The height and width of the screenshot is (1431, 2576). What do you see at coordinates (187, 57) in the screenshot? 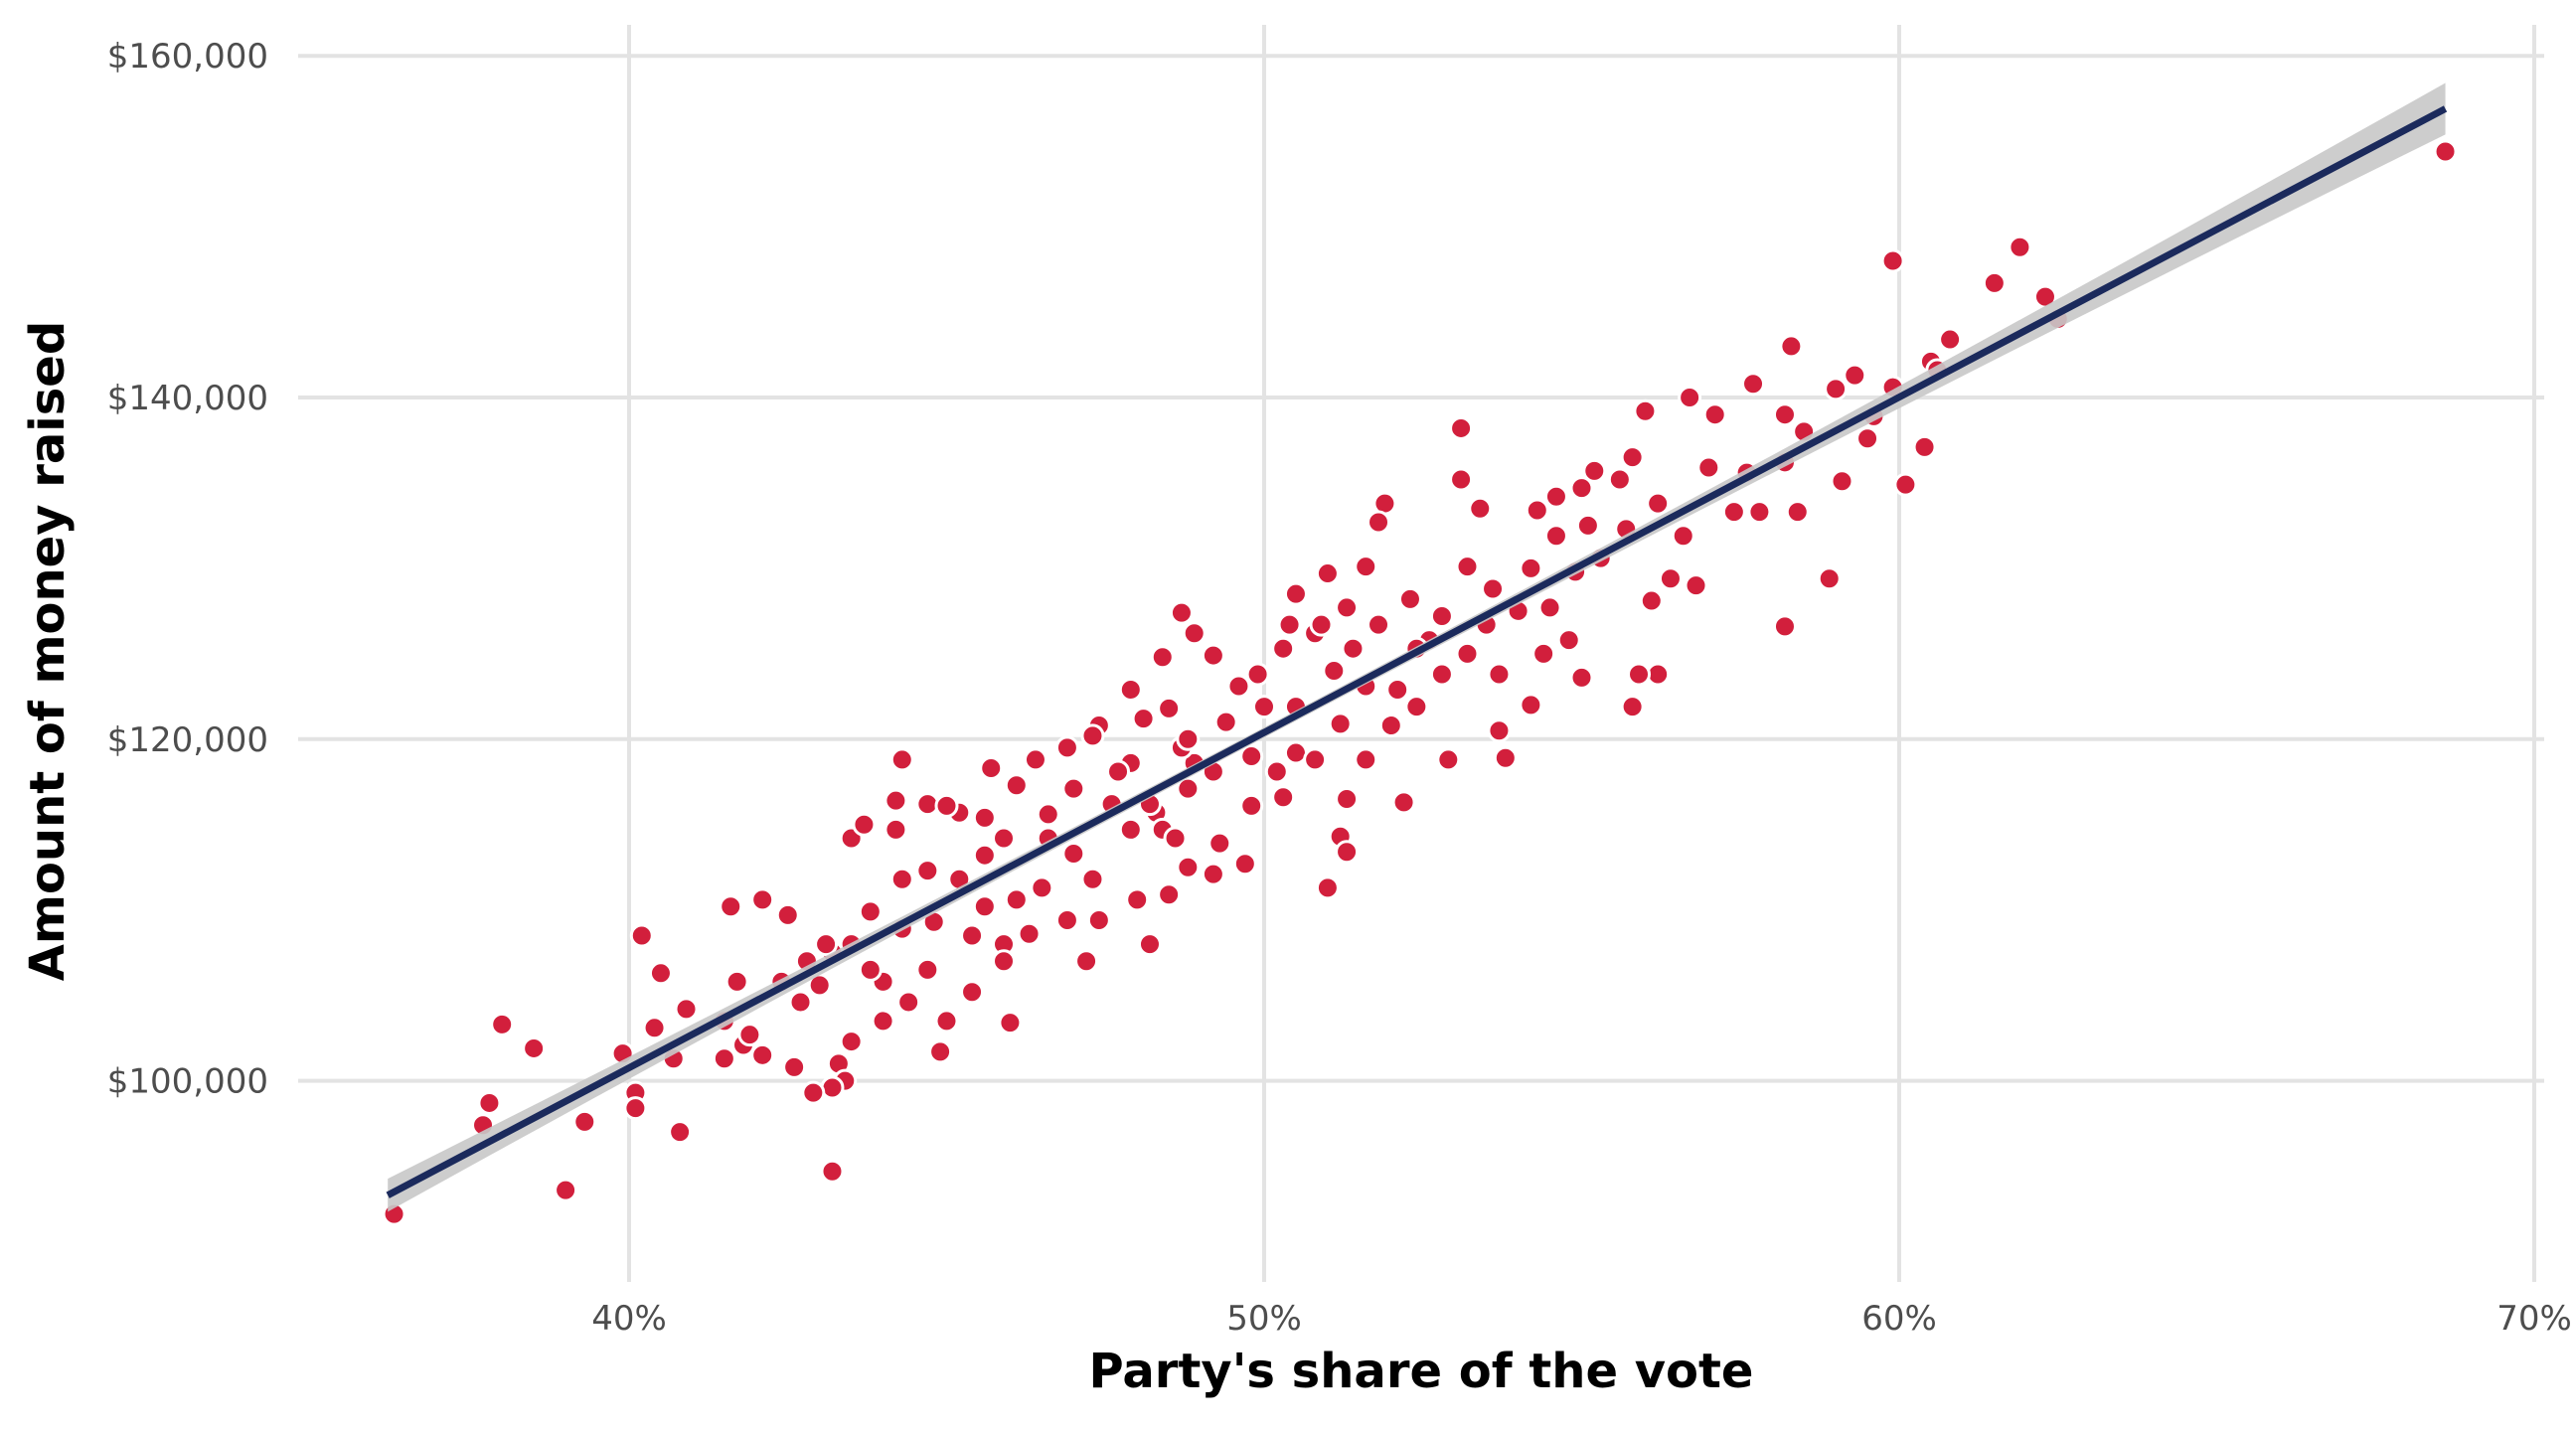
I see `y-tick-label: $160,000` at bounding box center [187, 57].